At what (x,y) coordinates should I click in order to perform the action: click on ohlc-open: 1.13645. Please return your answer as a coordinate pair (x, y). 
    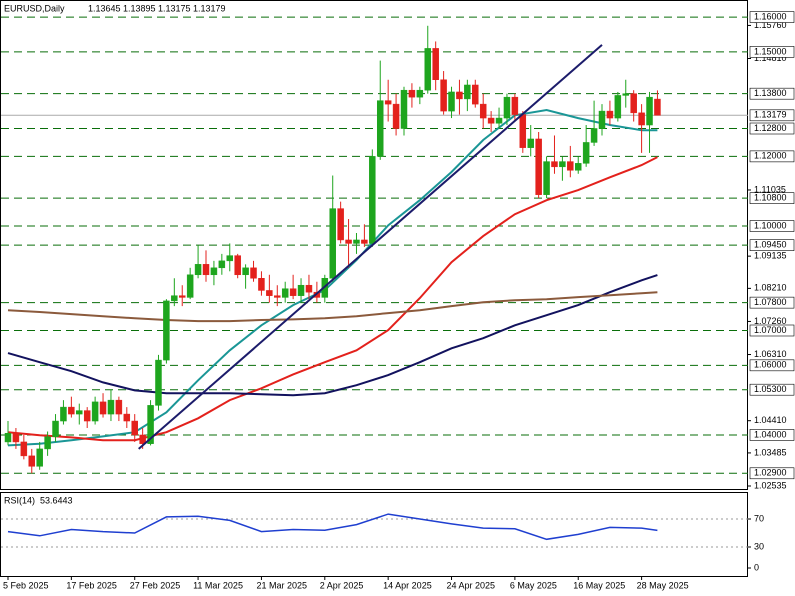
    Looking at the image, I should click on (104, 8).